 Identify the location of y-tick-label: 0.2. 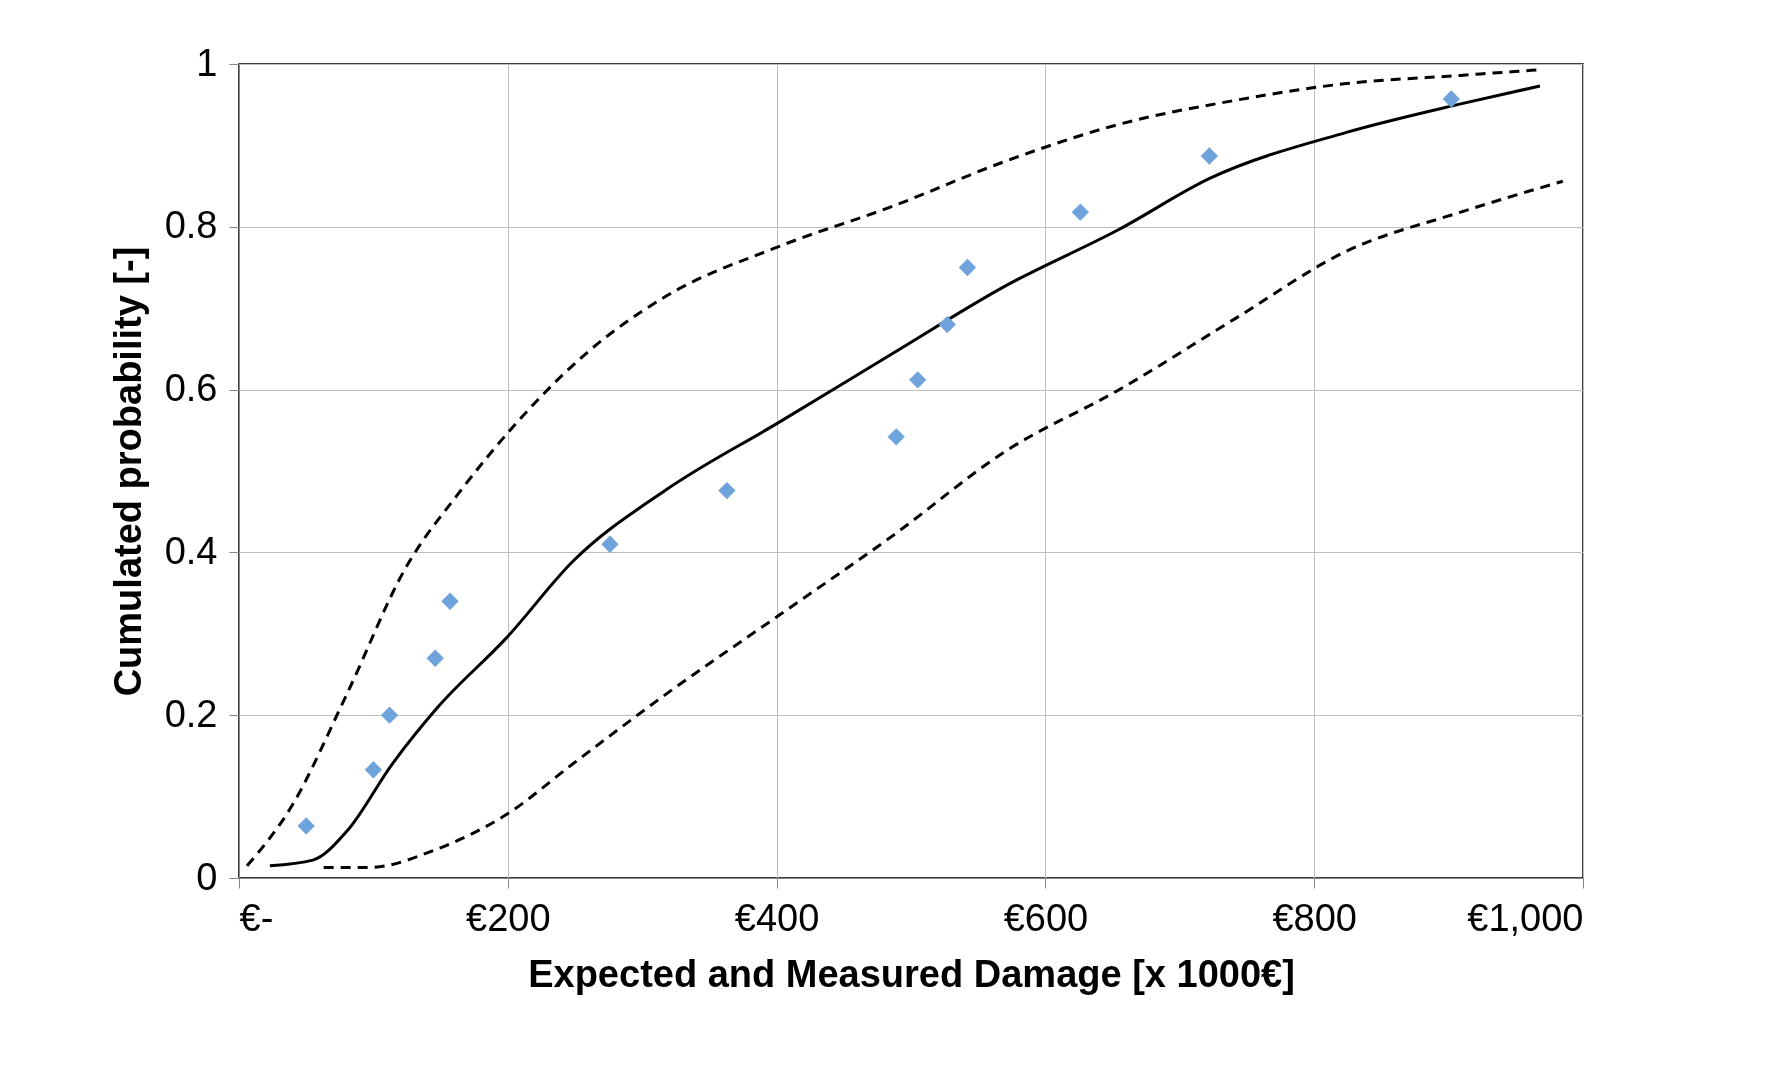
(191, 713).